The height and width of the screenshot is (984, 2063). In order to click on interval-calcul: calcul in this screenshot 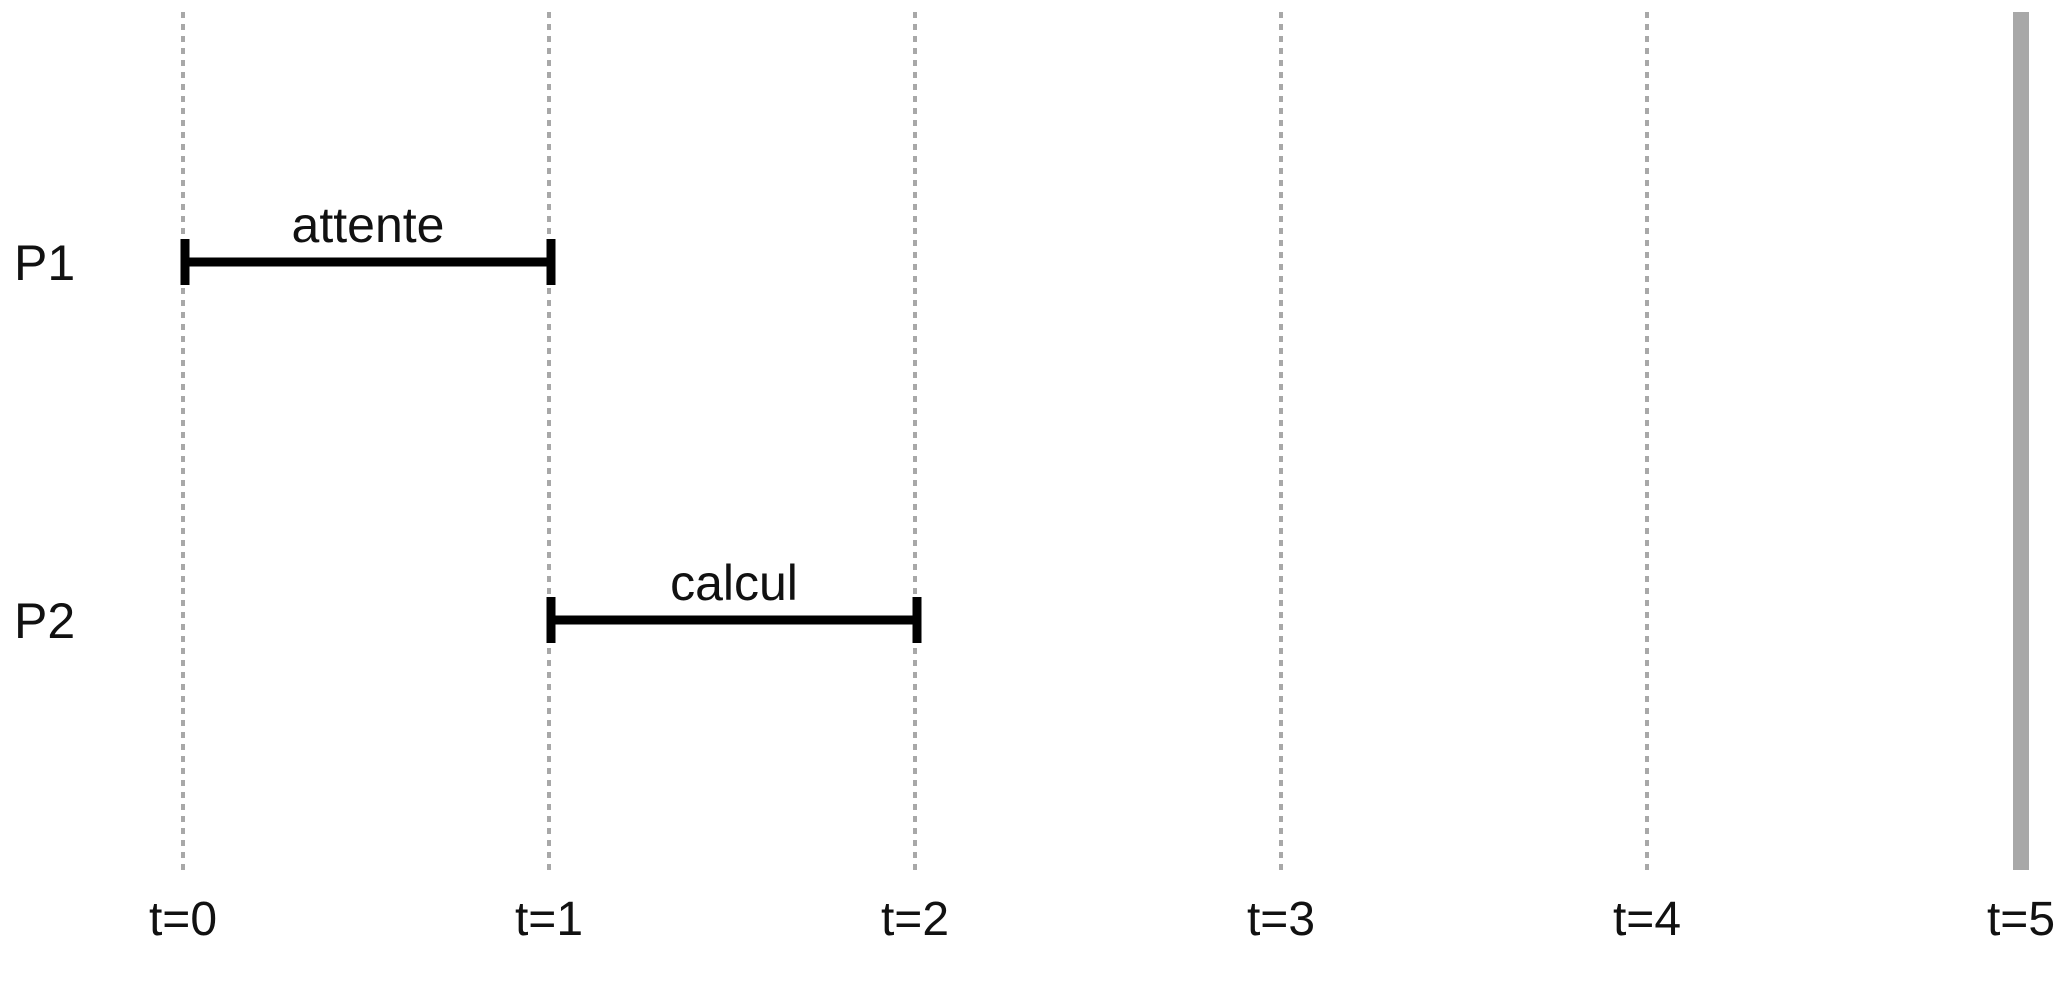, I will do `click(734, 599)`.